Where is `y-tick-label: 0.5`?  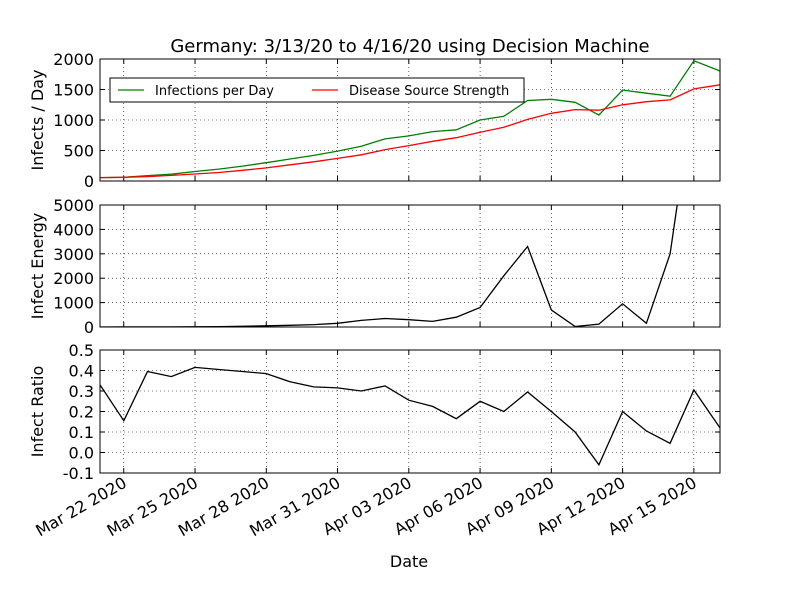 y-tick-label: 0.5 is located at coordinates (81, 350).